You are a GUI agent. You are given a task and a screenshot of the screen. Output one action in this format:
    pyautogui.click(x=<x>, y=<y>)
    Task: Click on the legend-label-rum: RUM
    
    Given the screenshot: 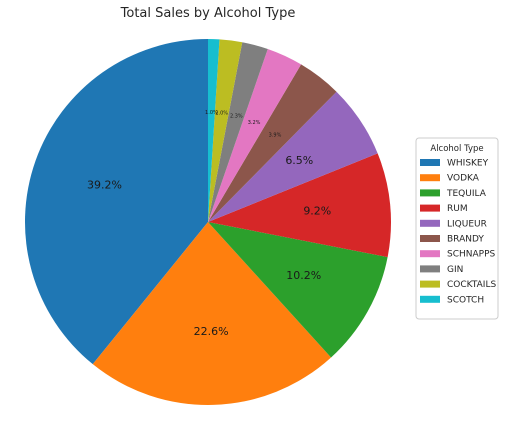 What is the action you would take?
    pyautogui.click(x=457, y=209)
    